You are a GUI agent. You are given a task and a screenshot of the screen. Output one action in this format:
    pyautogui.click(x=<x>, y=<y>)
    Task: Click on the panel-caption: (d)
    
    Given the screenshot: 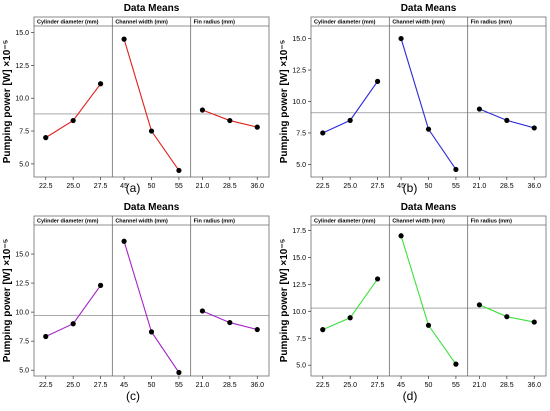 What is the action you would take?
    pyautogui.click(x=410, y=396)
    